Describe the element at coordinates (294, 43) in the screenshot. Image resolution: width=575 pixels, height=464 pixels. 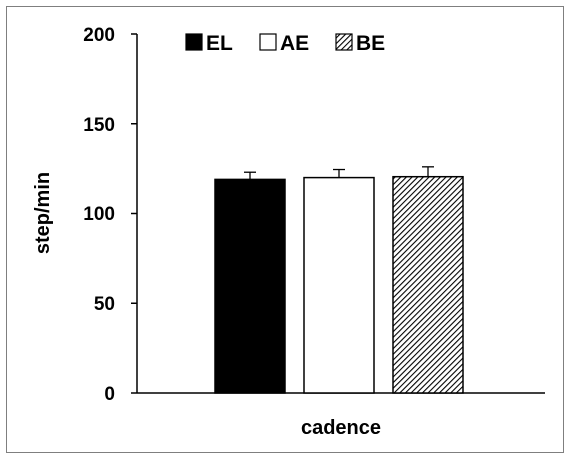
I see `legend-label-ae: AE` at that location.